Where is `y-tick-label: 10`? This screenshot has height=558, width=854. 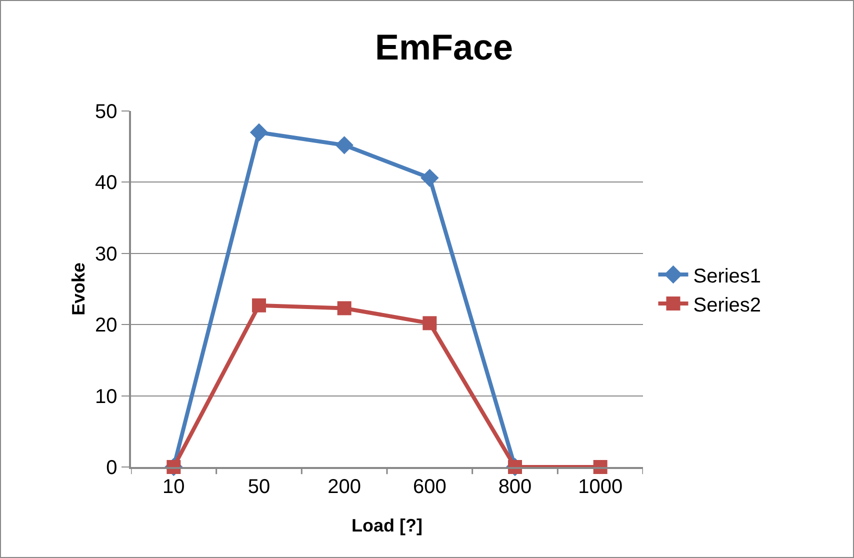
y-tick-label: 10 is located at coordinates (106, 397).